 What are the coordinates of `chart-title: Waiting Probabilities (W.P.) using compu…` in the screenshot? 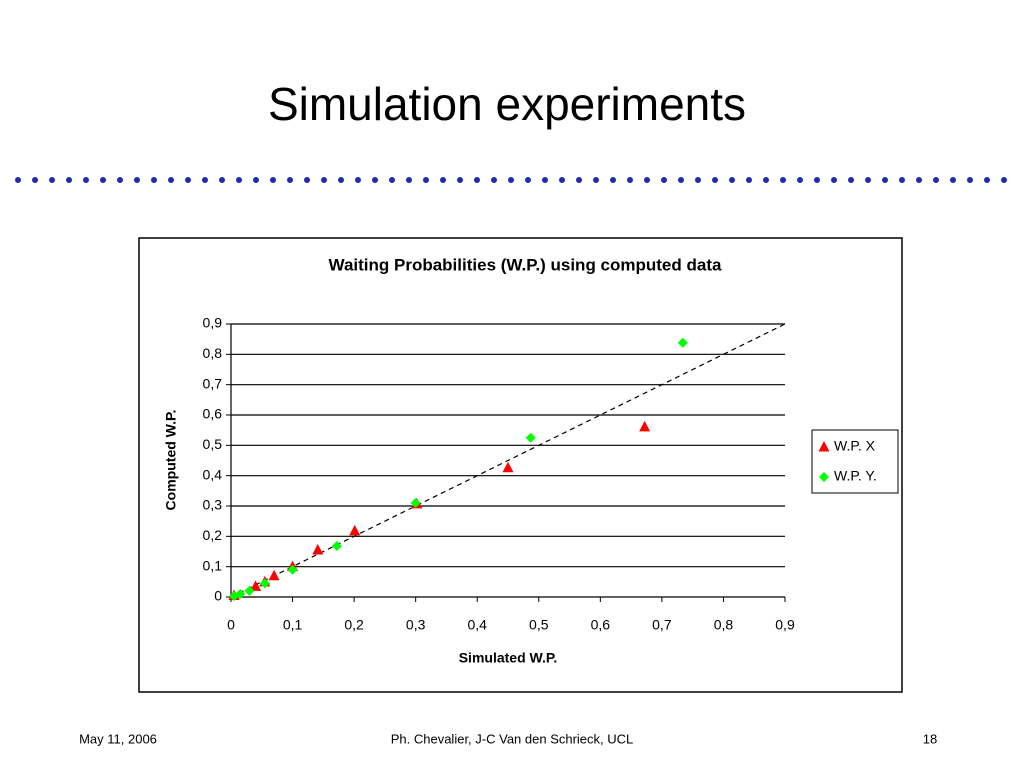 It's located at (525, 264).